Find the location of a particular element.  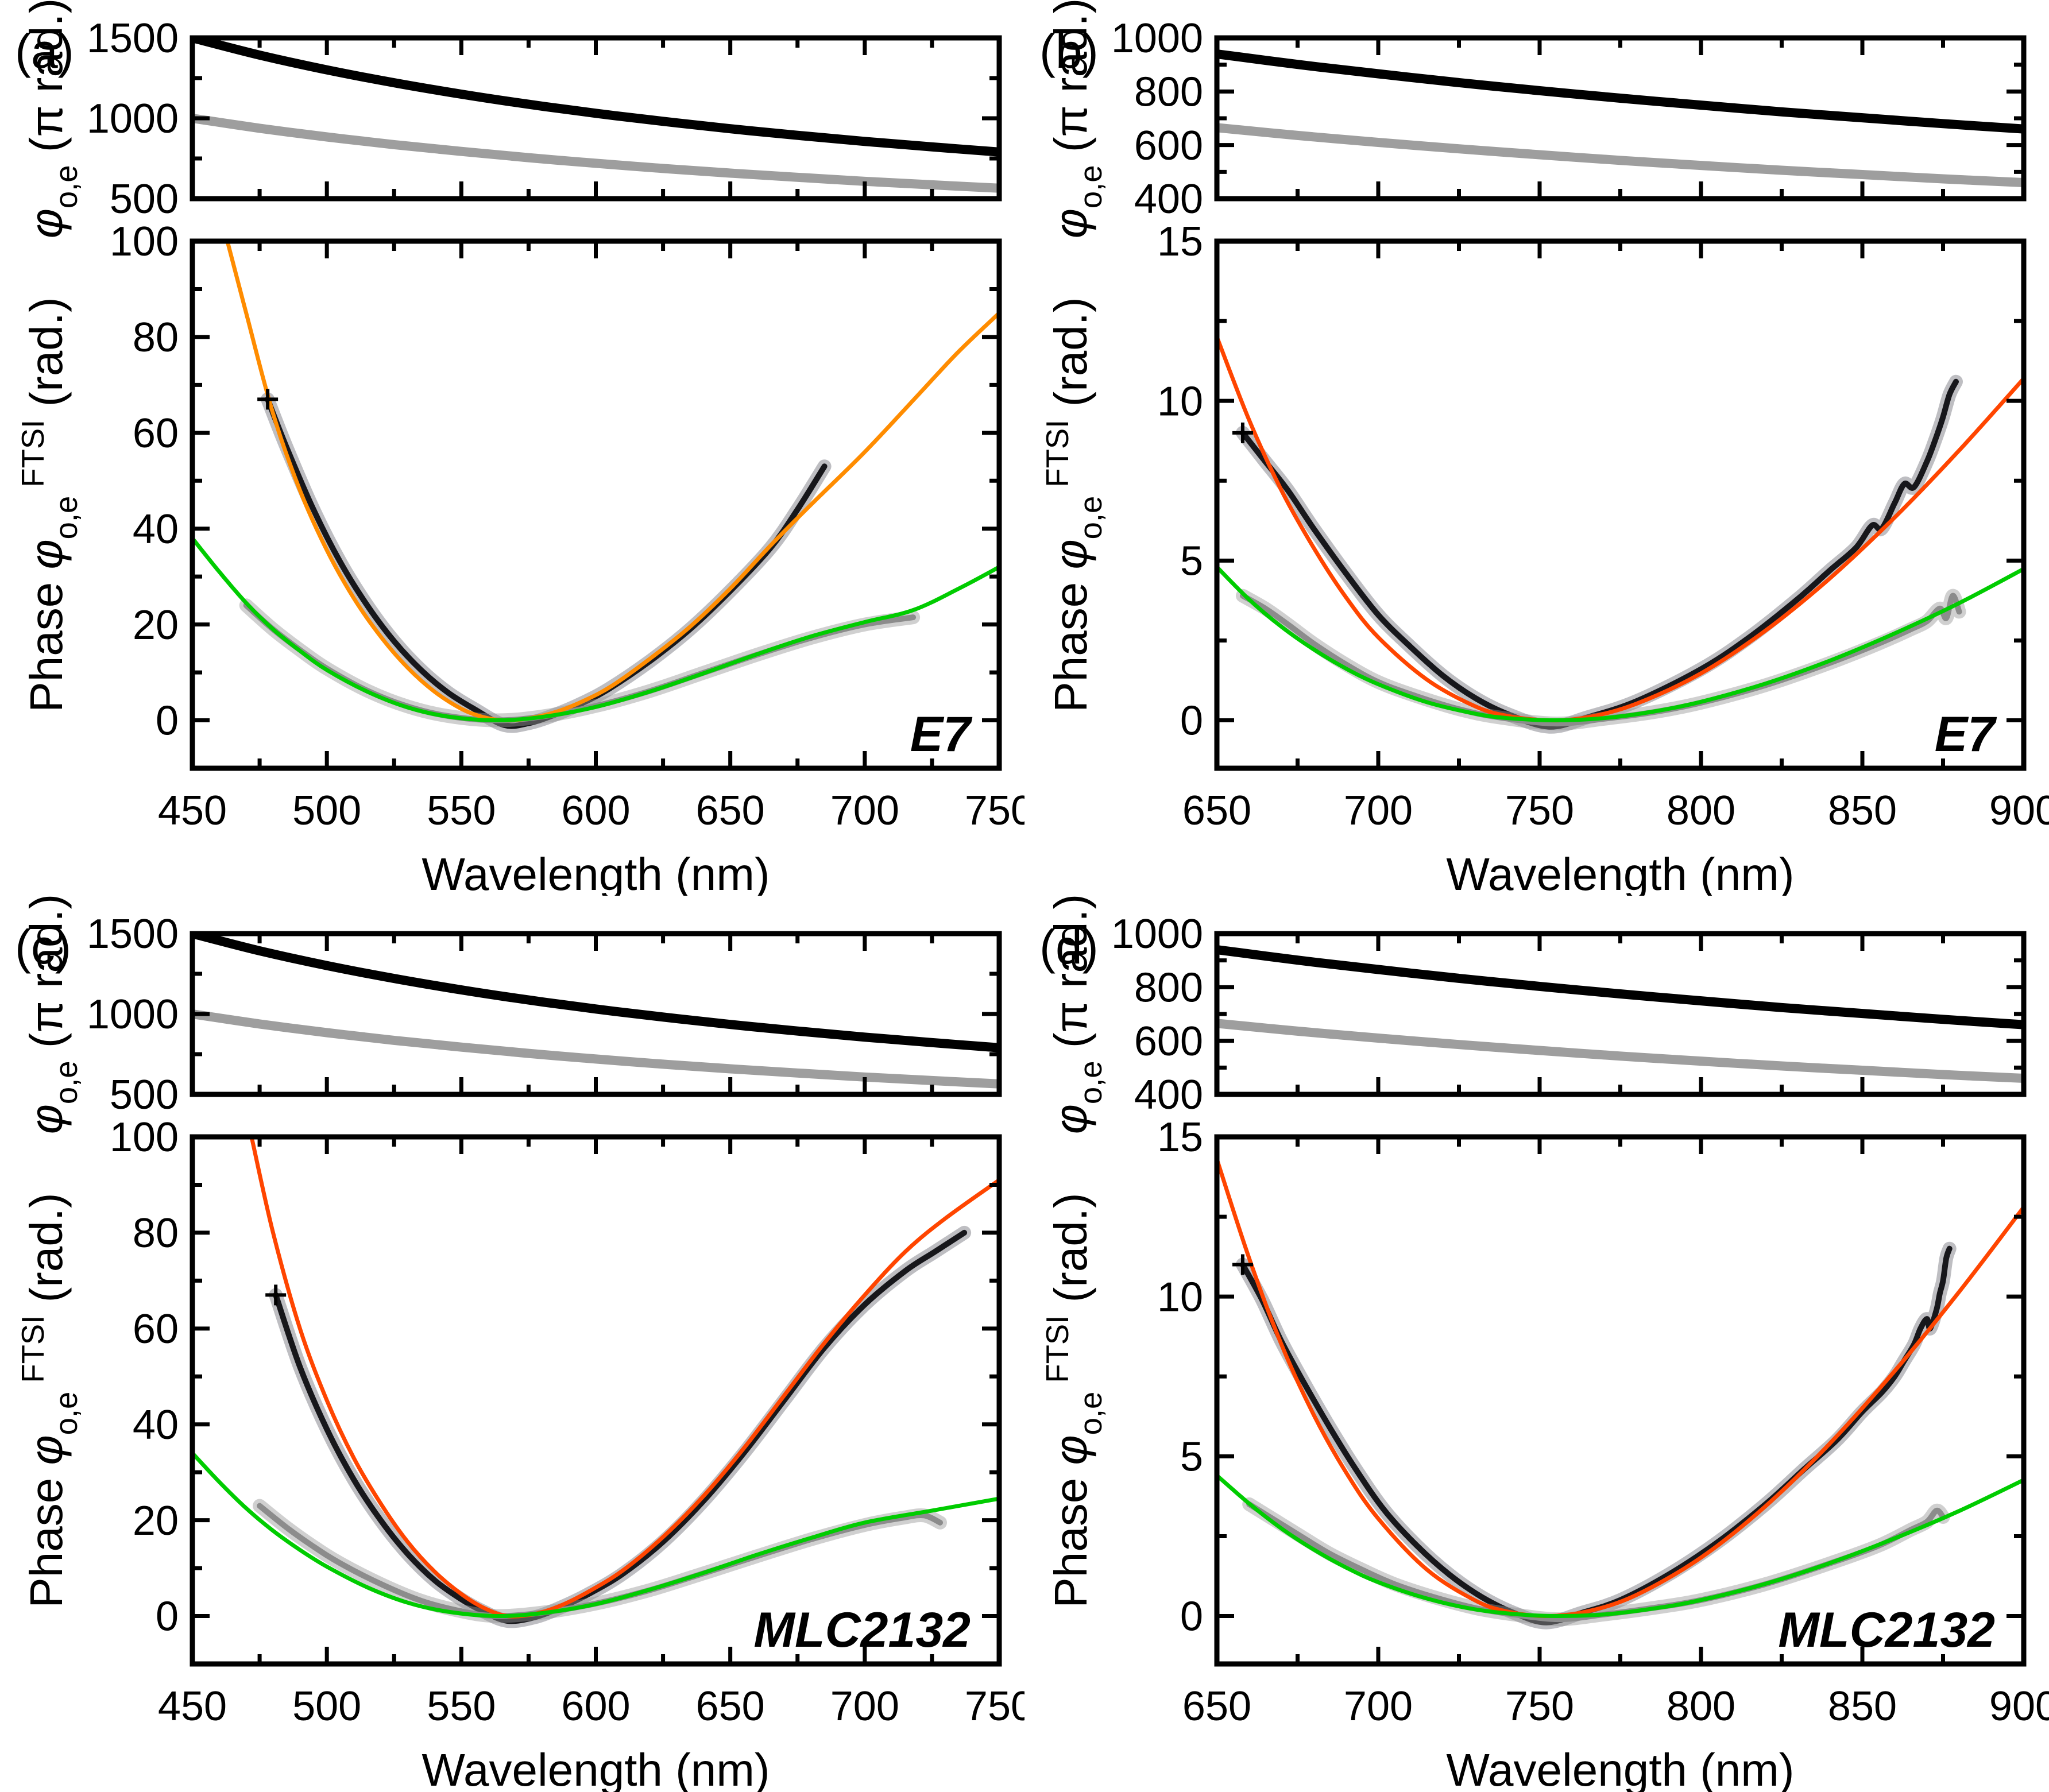

y-tick-label: 1500 is located at coordinates (133, 934).